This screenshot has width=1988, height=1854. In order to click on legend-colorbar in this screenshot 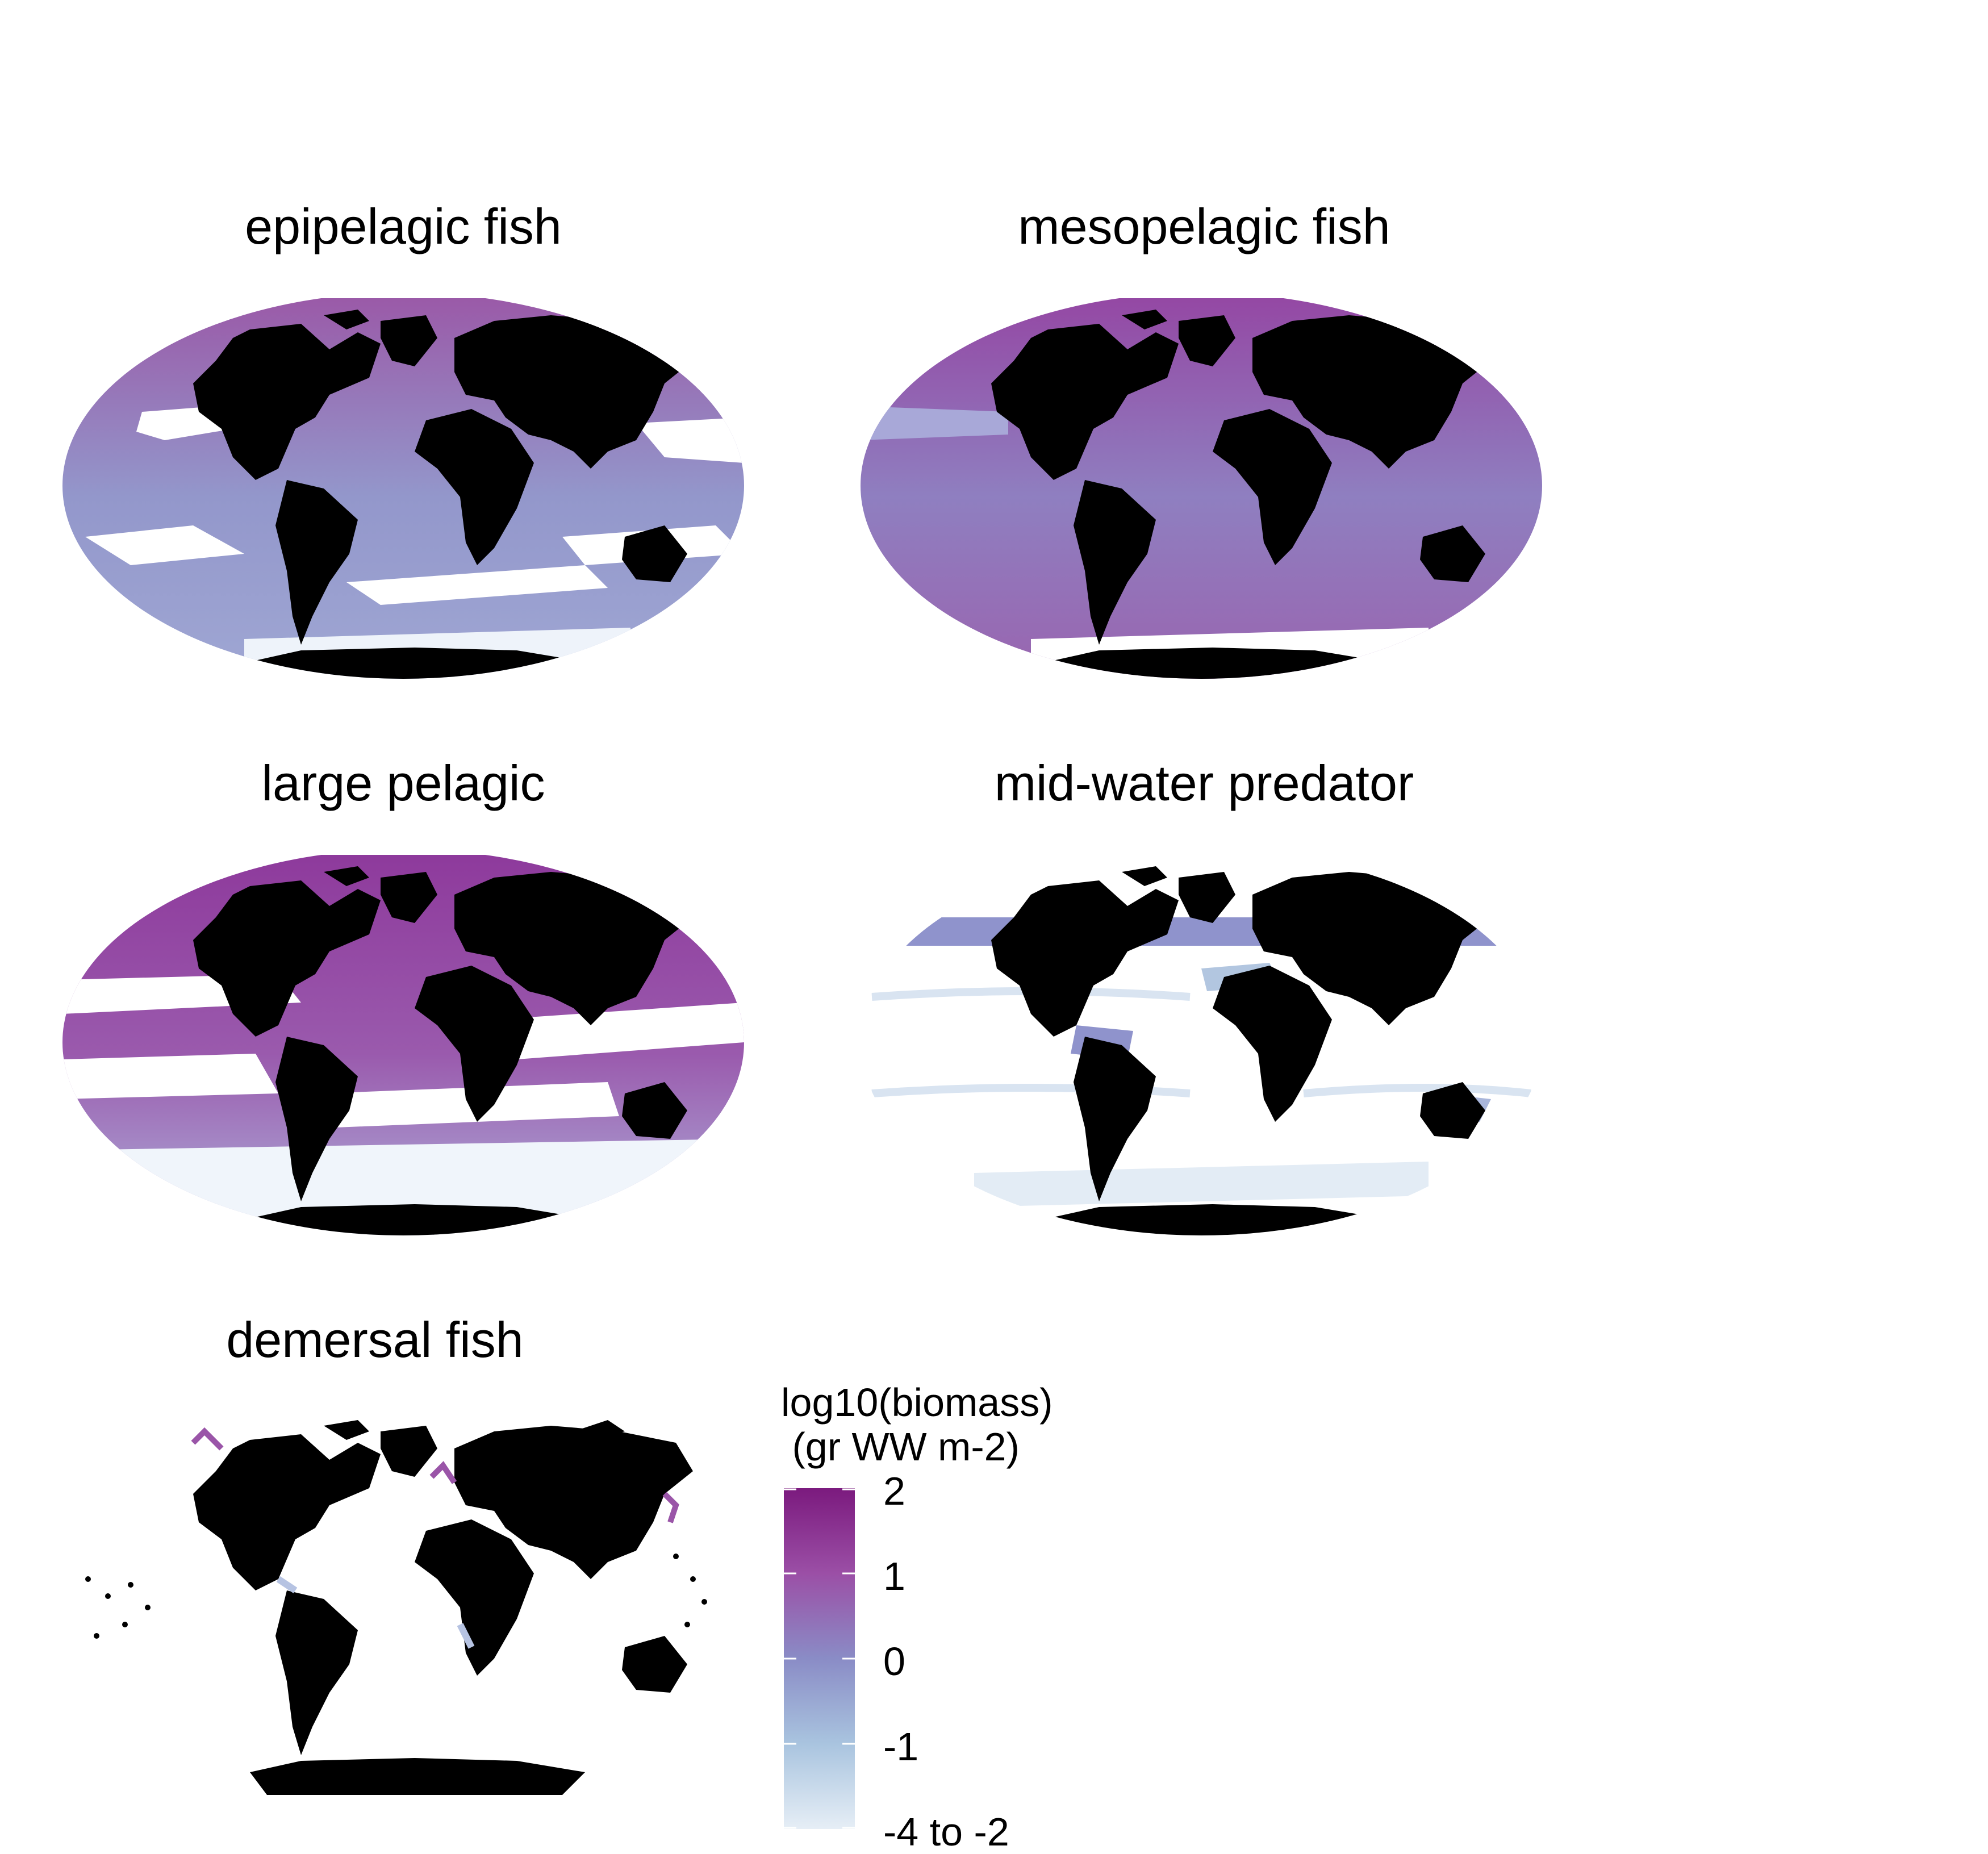, I will do `click(819, 1658)`.